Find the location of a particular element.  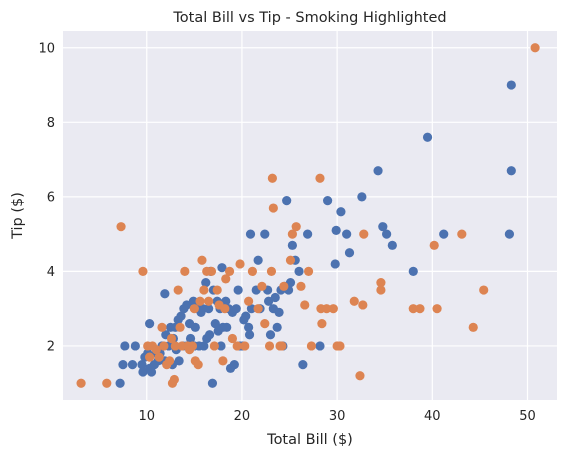

y-tick-label: 6 is located at coordinates (51, 197).